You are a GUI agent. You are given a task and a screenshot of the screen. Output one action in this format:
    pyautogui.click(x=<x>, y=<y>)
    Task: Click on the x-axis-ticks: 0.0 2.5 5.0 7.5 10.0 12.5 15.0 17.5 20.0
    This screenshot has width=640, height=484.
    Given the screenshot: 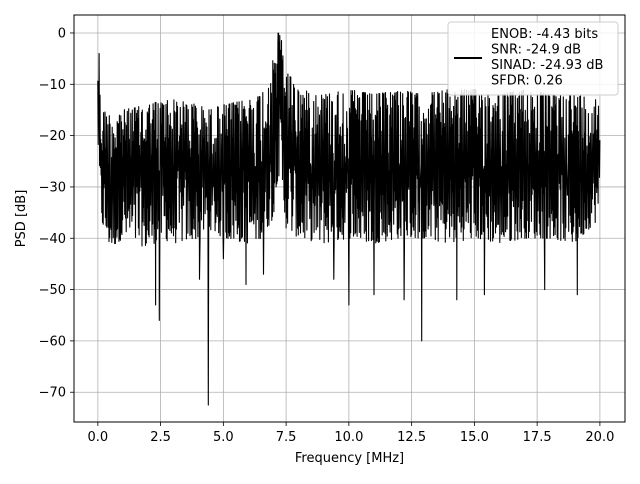 What is the action you would take?
    pyautogui.click(x=351, y=433)
    